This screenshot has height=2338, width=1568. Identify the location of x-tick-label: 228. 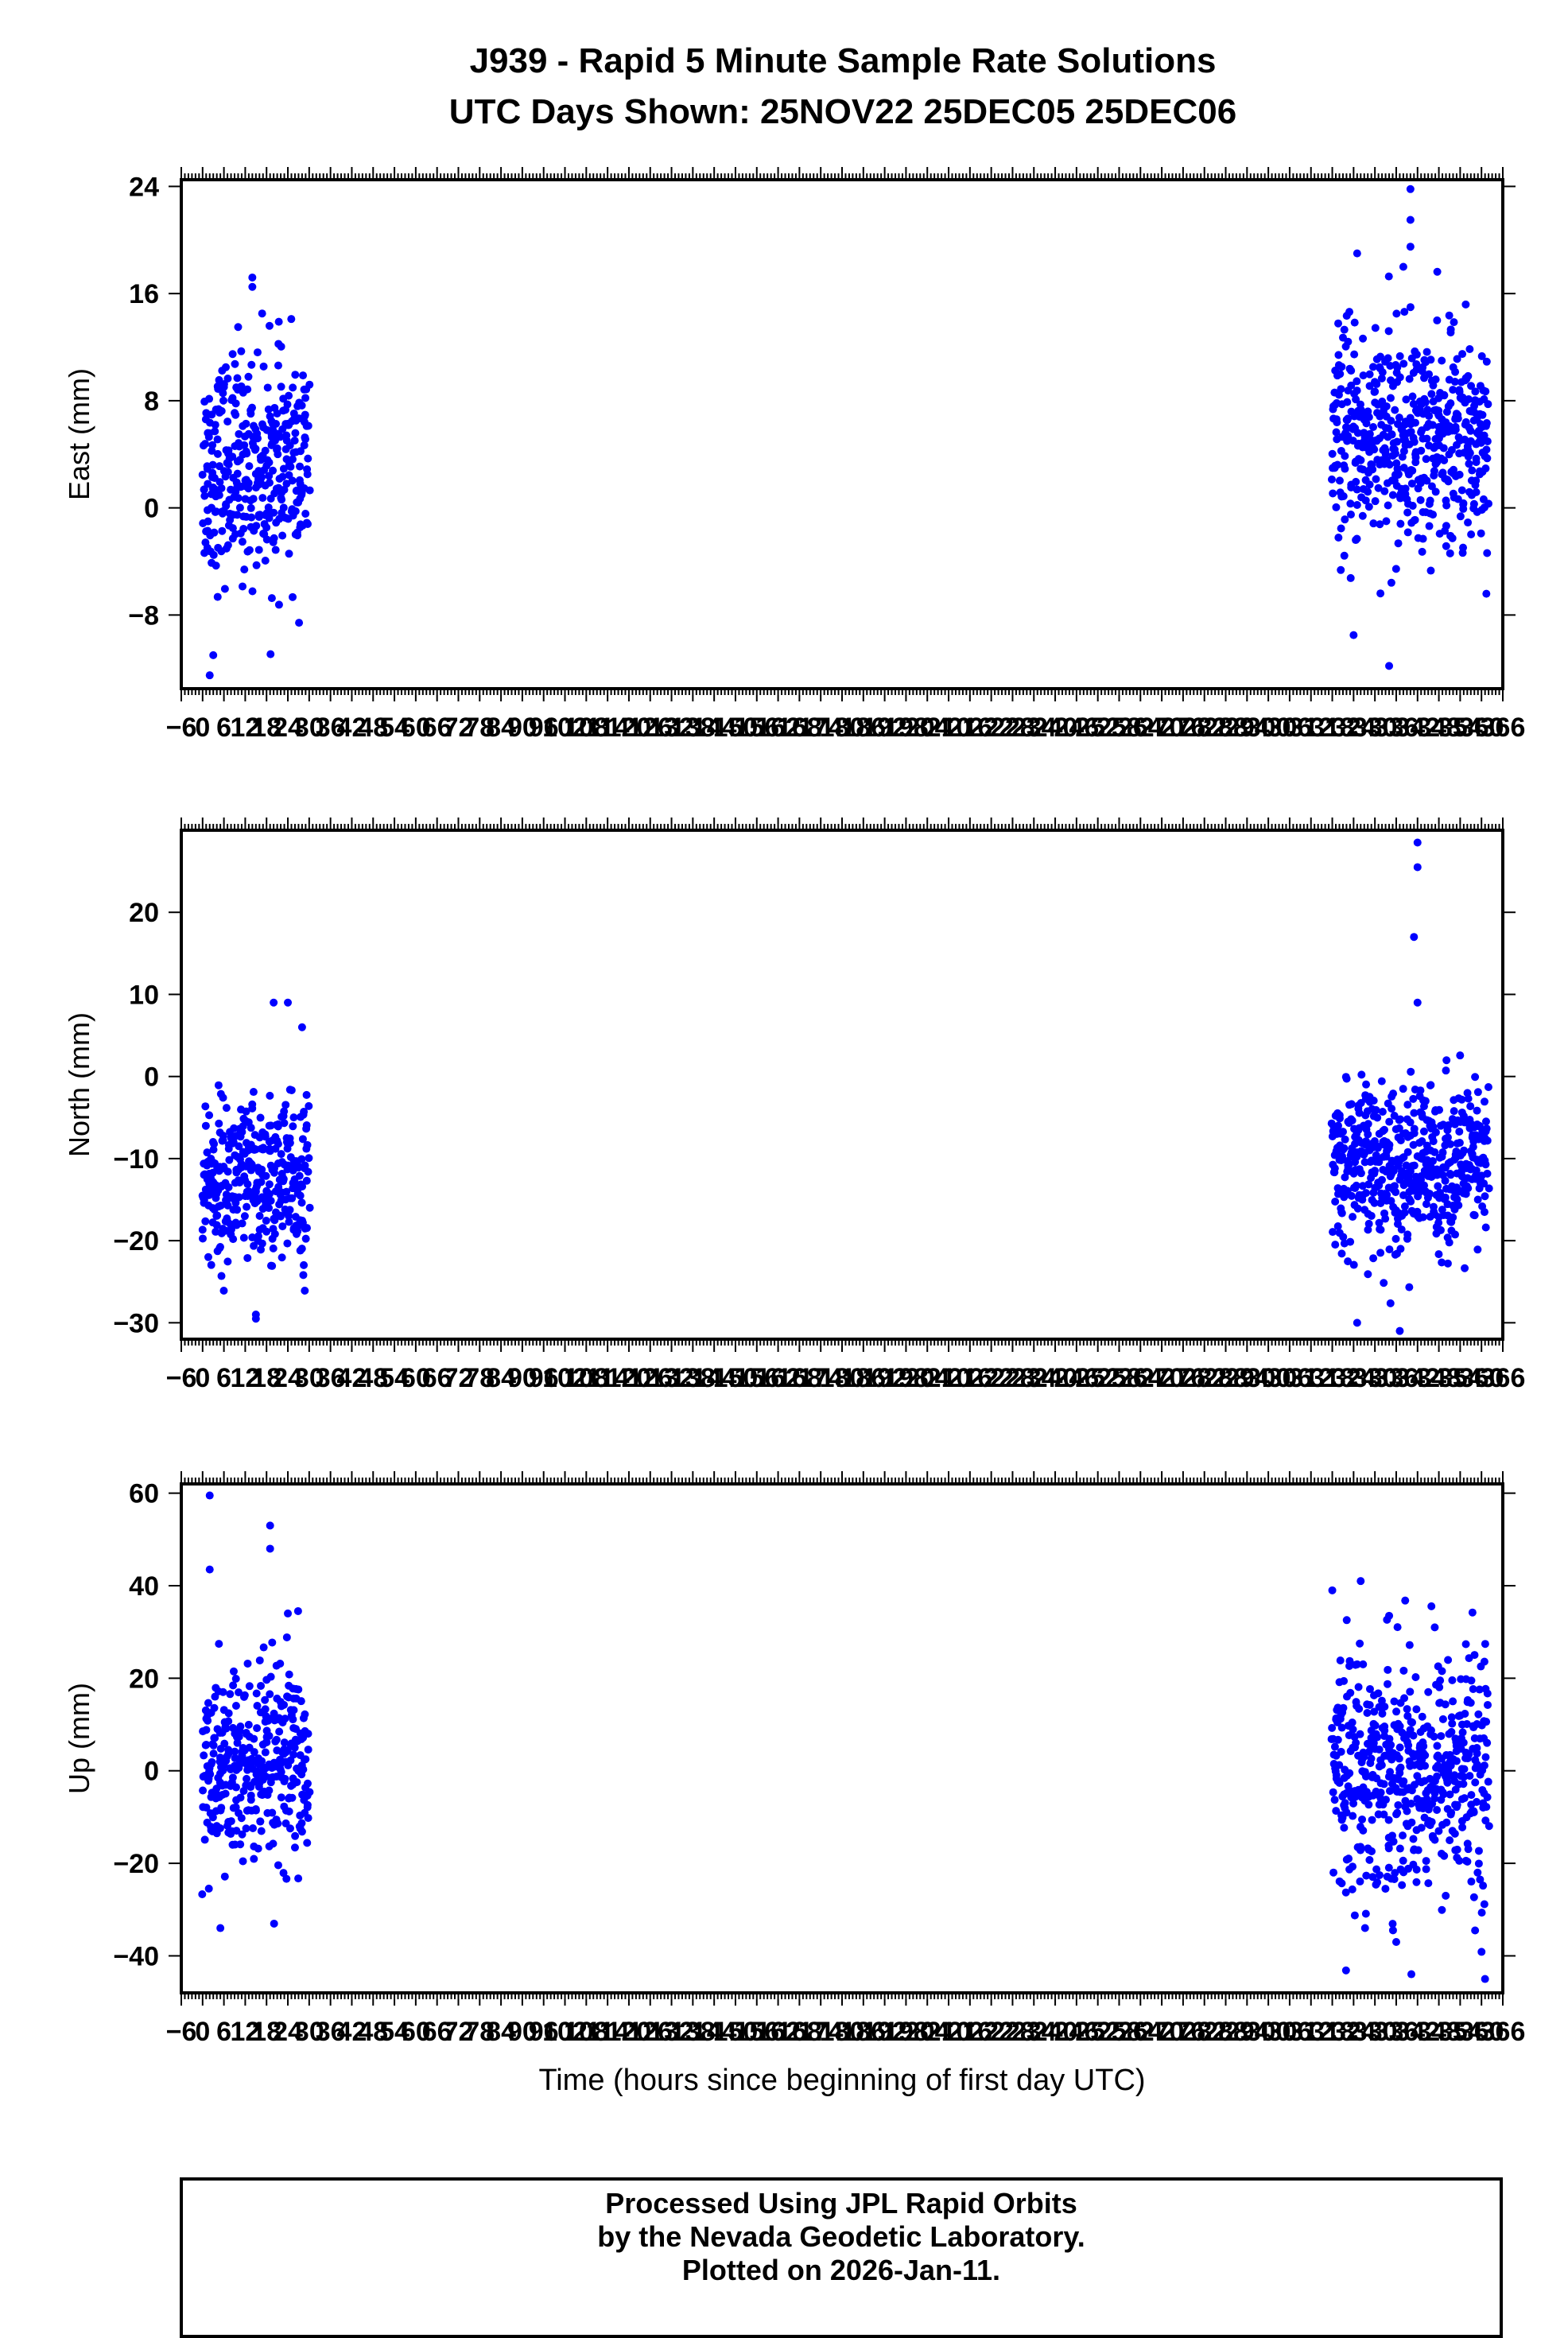
(1012, 1378).